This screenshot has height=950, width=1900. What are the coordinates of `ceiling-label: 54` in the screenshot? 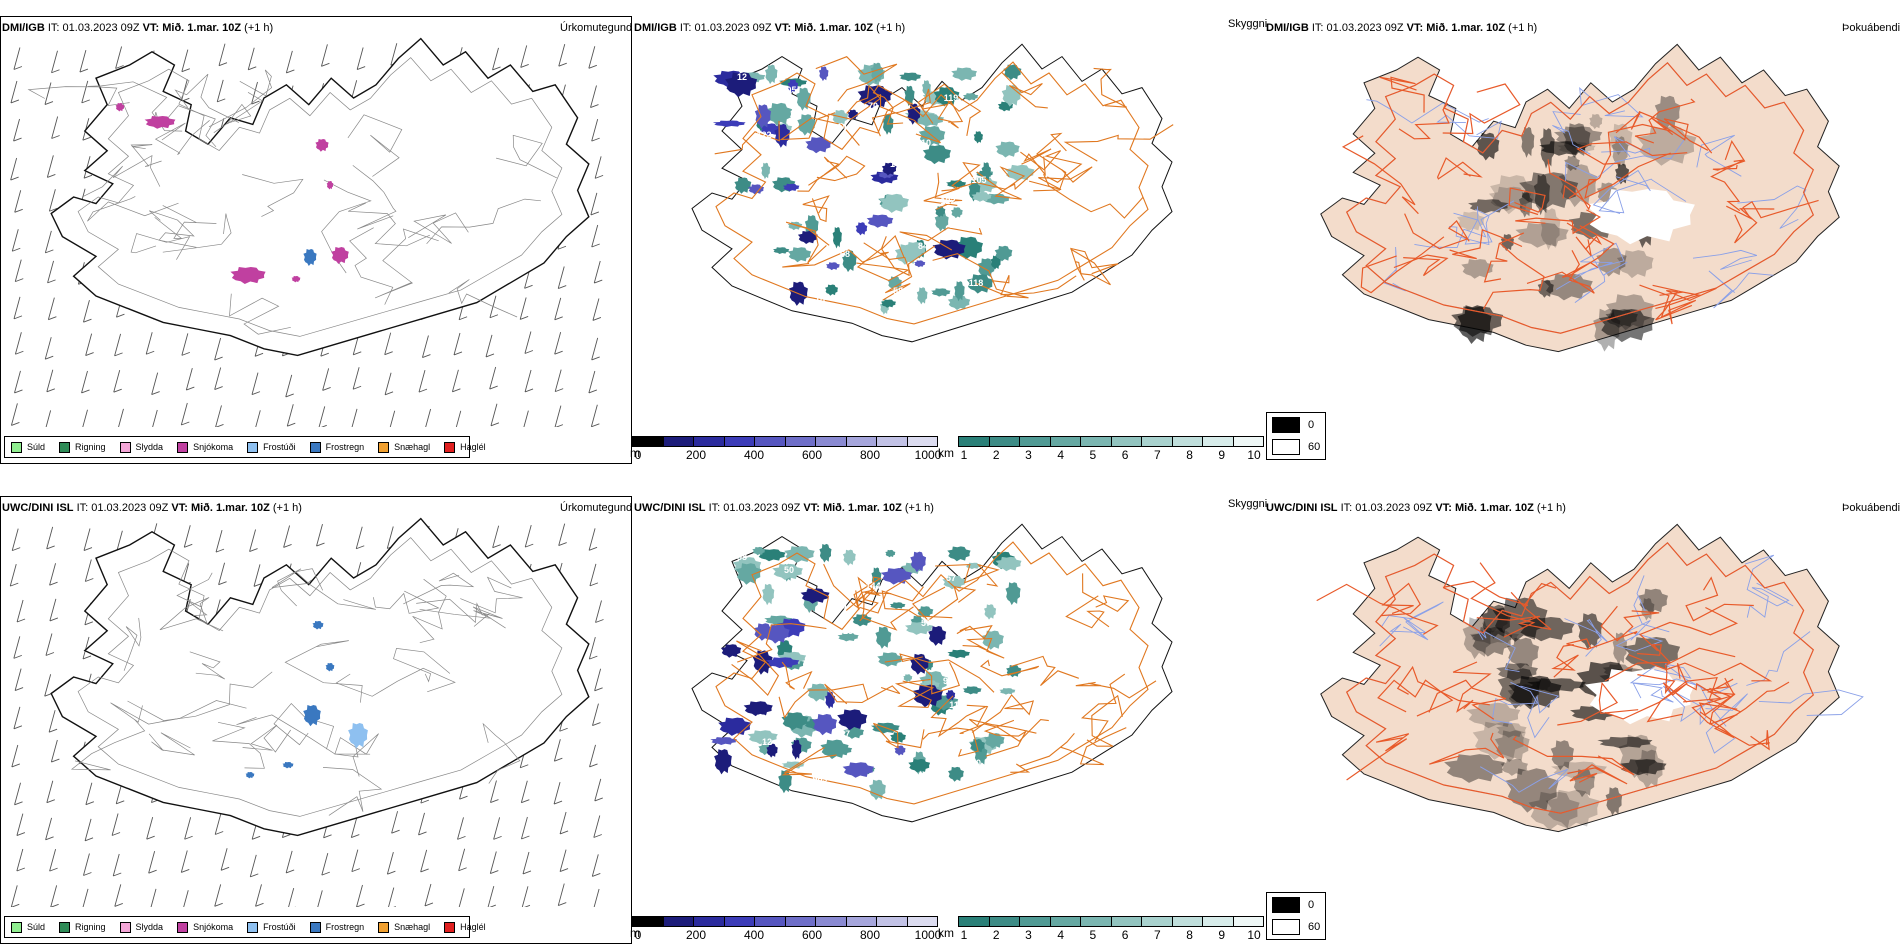 It's located at (842, 607).